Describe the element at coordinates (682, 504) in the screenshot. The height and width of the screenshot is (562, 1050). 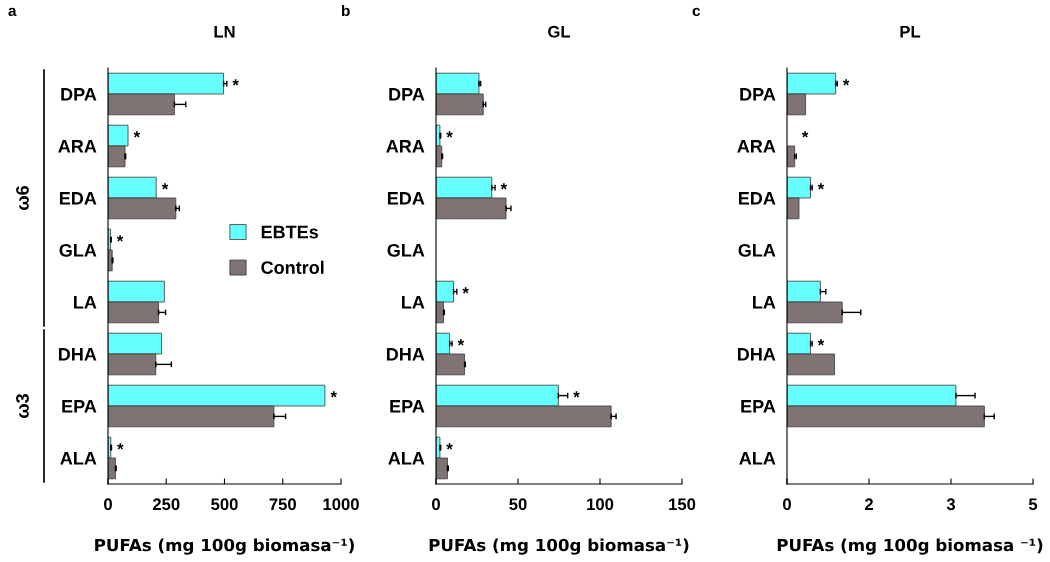
I see `x-tick-label: 150` at that location.